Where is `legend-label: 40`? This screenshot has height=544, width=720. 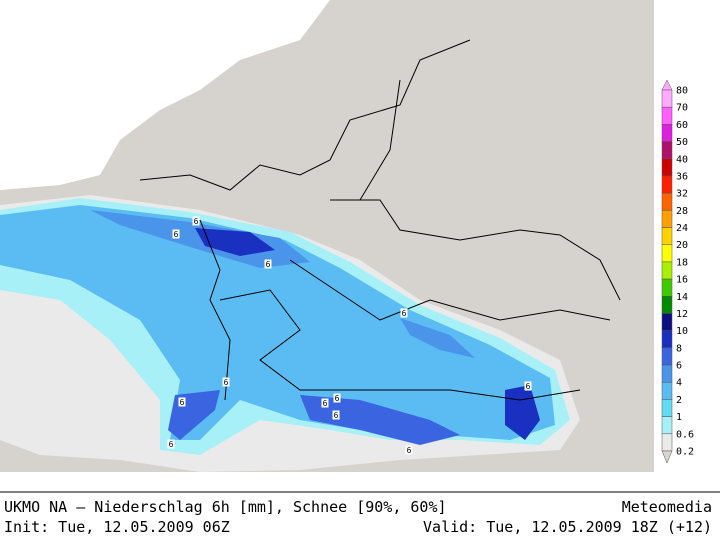 legend-label: 40 is located at coordinates (682, 159).